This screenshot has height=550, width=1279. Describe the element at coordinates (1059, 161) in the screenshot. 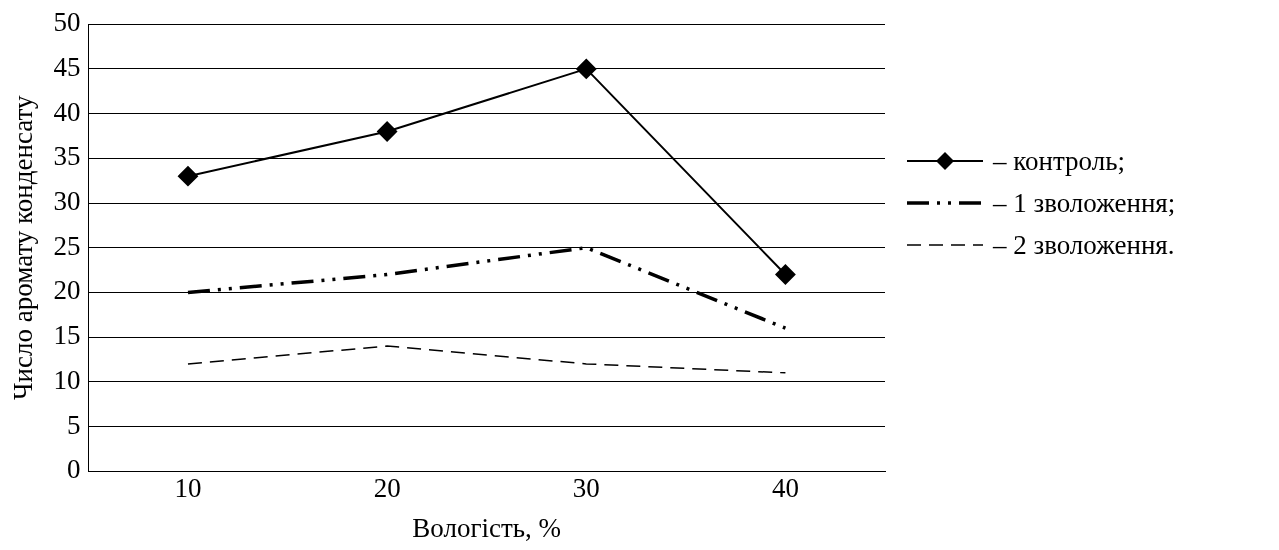

I see `legend-label: – контроль;` at that location.